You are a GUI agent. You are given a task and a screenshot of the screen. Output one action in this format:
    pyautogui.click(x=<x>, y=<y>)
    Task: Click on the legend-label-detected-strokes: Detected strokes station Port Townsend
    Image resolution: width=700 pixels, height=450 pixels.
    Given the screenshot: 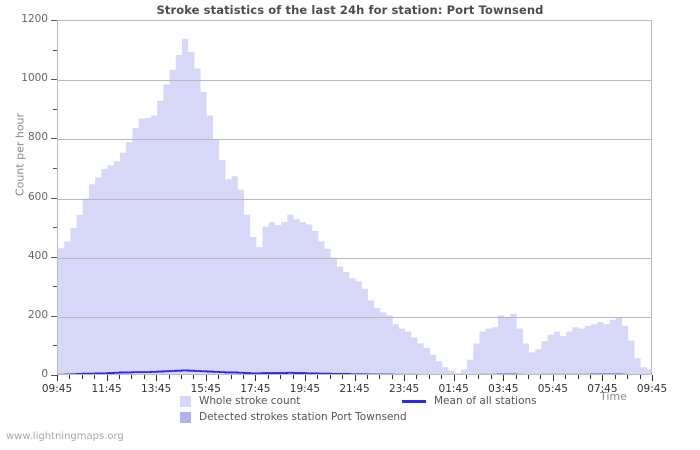 What is the action you would take?
    pyautogui.click(x=303, y=417)
    